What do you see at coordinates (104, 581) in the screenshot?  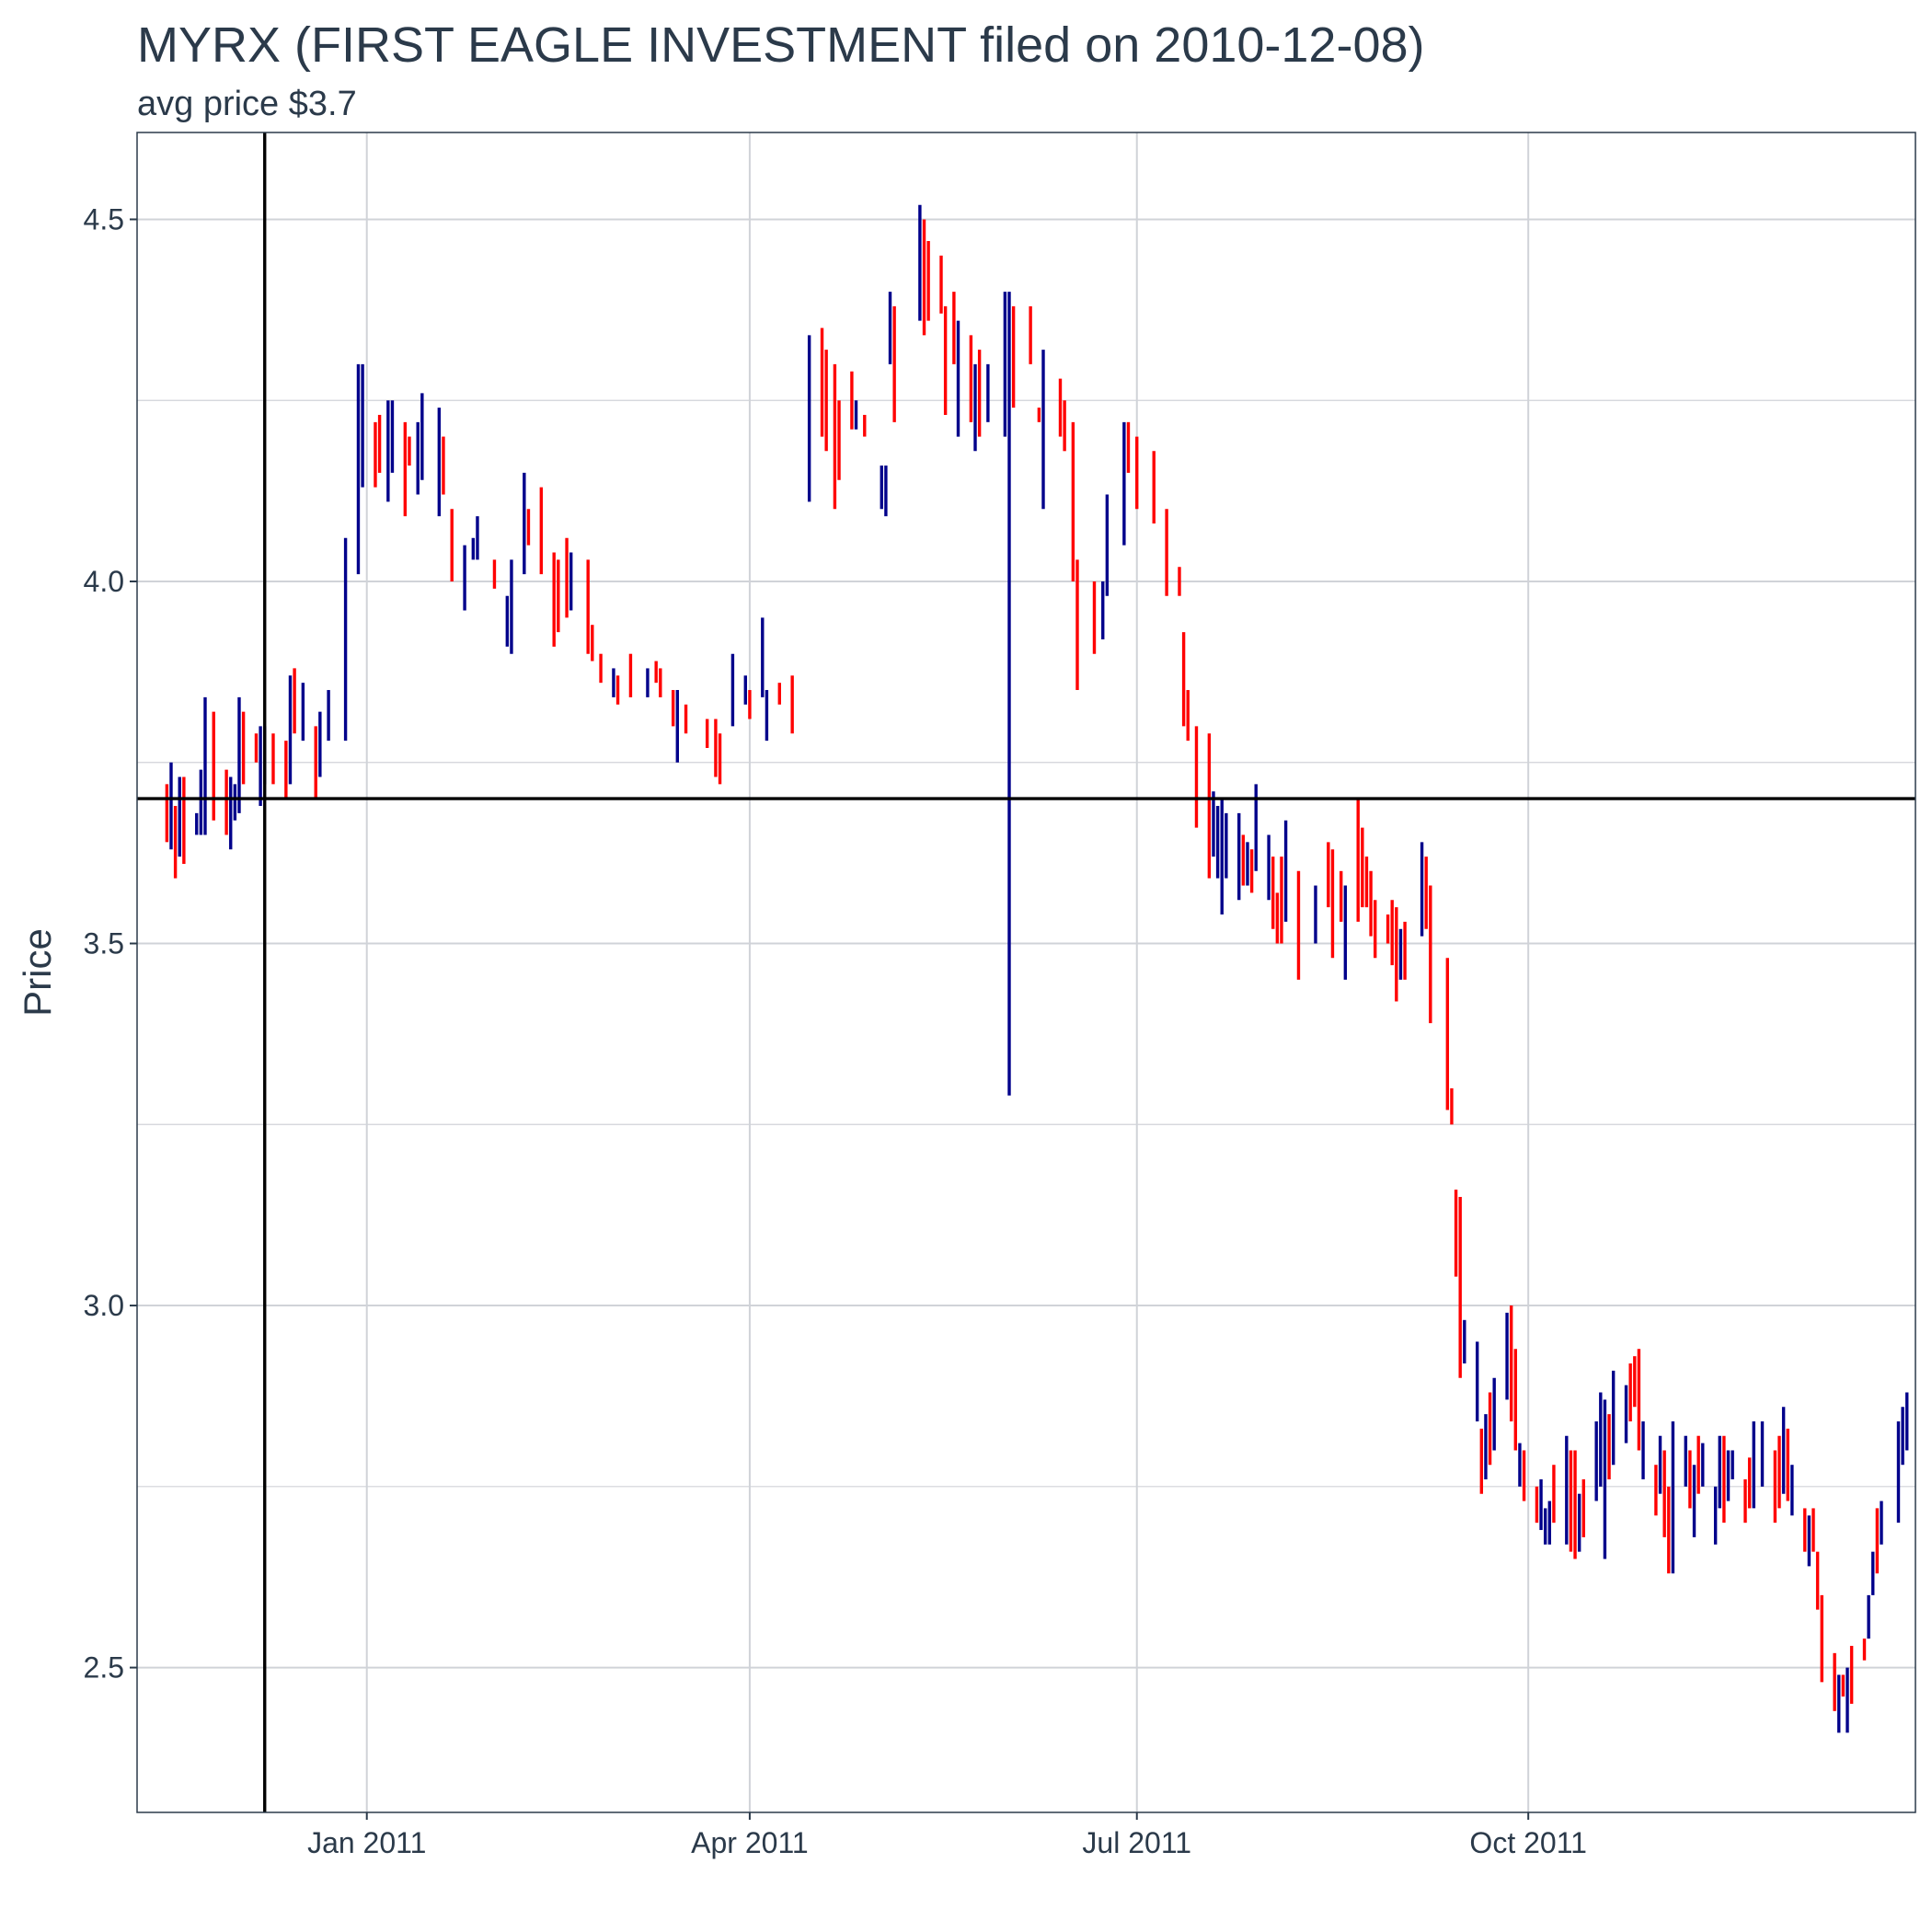 I see `y-tick-label: 4.0` at bounding box center [104, 581].